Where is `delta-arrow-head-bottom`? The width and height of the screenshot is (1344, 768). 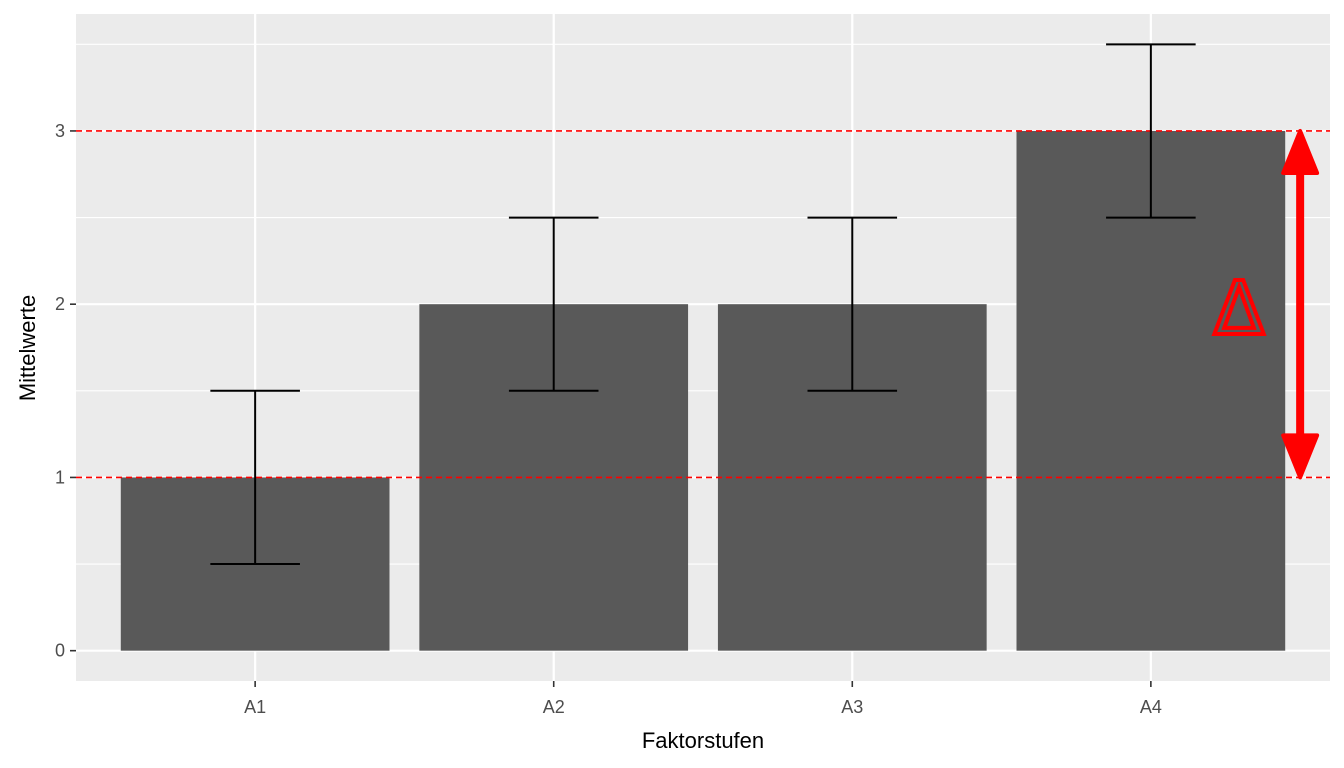
delta-arrow-head-bottom is located at coordinates (1300, 456).